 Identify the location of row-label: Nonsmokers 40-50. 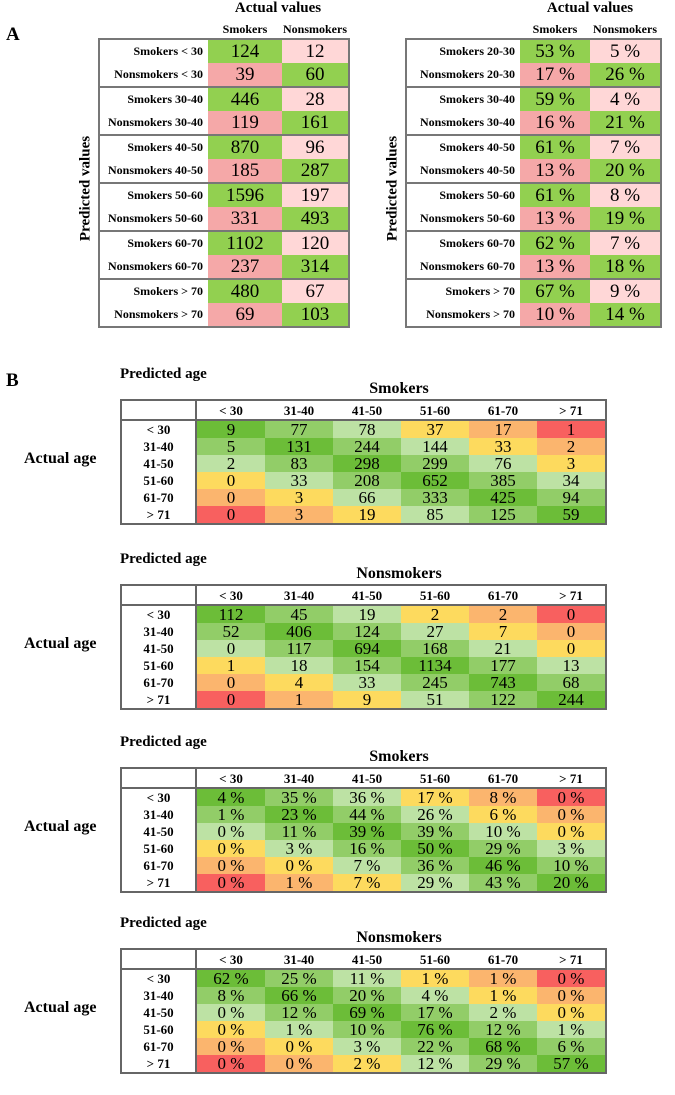
(463, 171).